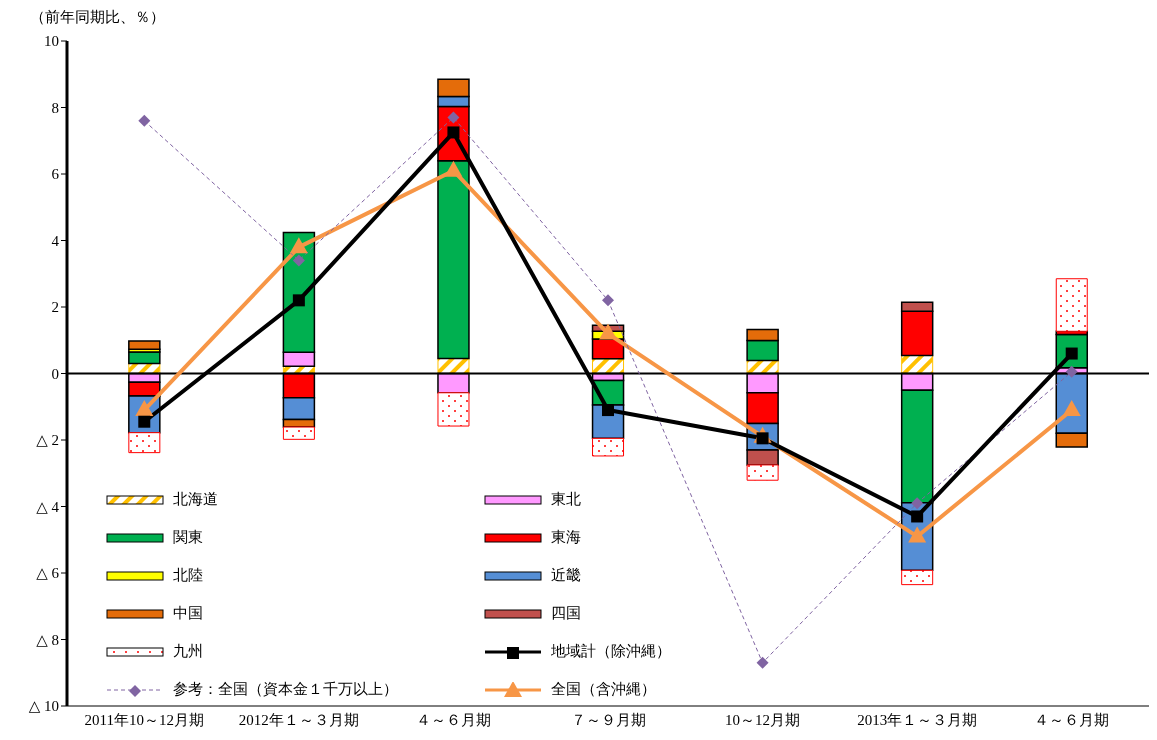  What do you see at coordinates (97, 17) in the screenshot?
I see `y-axis-title: （前年同期比、％）` at bounding box center [97, 17].